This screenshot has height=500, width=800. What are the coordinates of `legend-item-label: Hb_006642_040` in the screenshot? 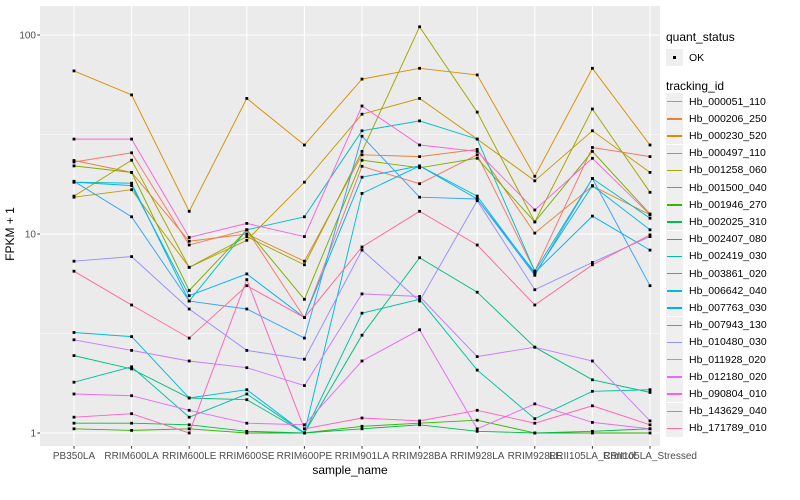 It's located at (728, 290).